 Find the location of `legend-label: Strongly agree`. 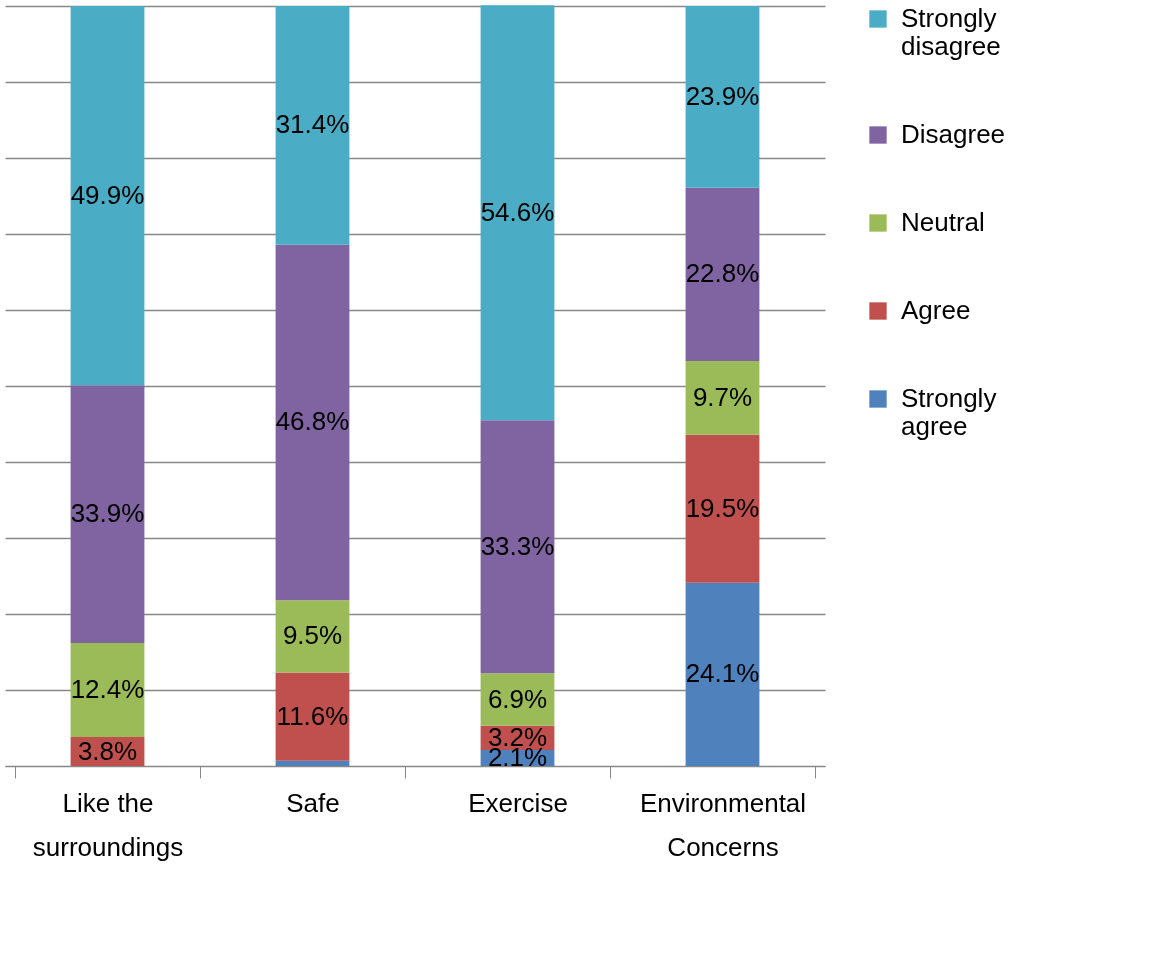

legend-label: Strongly agree is located at coordinates (949, 412).